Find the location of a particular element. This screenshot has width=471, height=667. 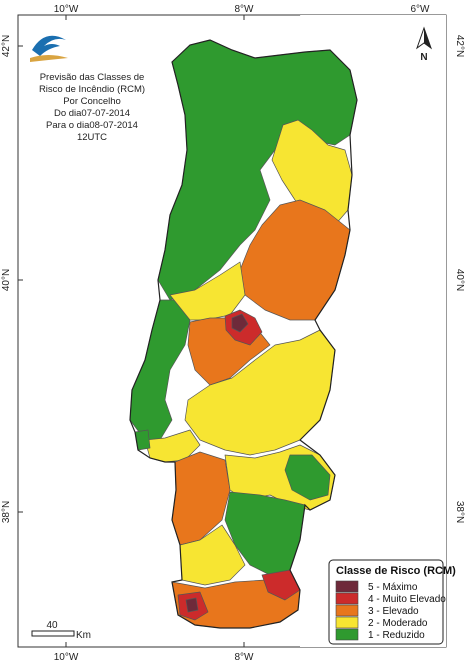

title-line-1: Previsão das Classes de is located at coordinates (92, 77).